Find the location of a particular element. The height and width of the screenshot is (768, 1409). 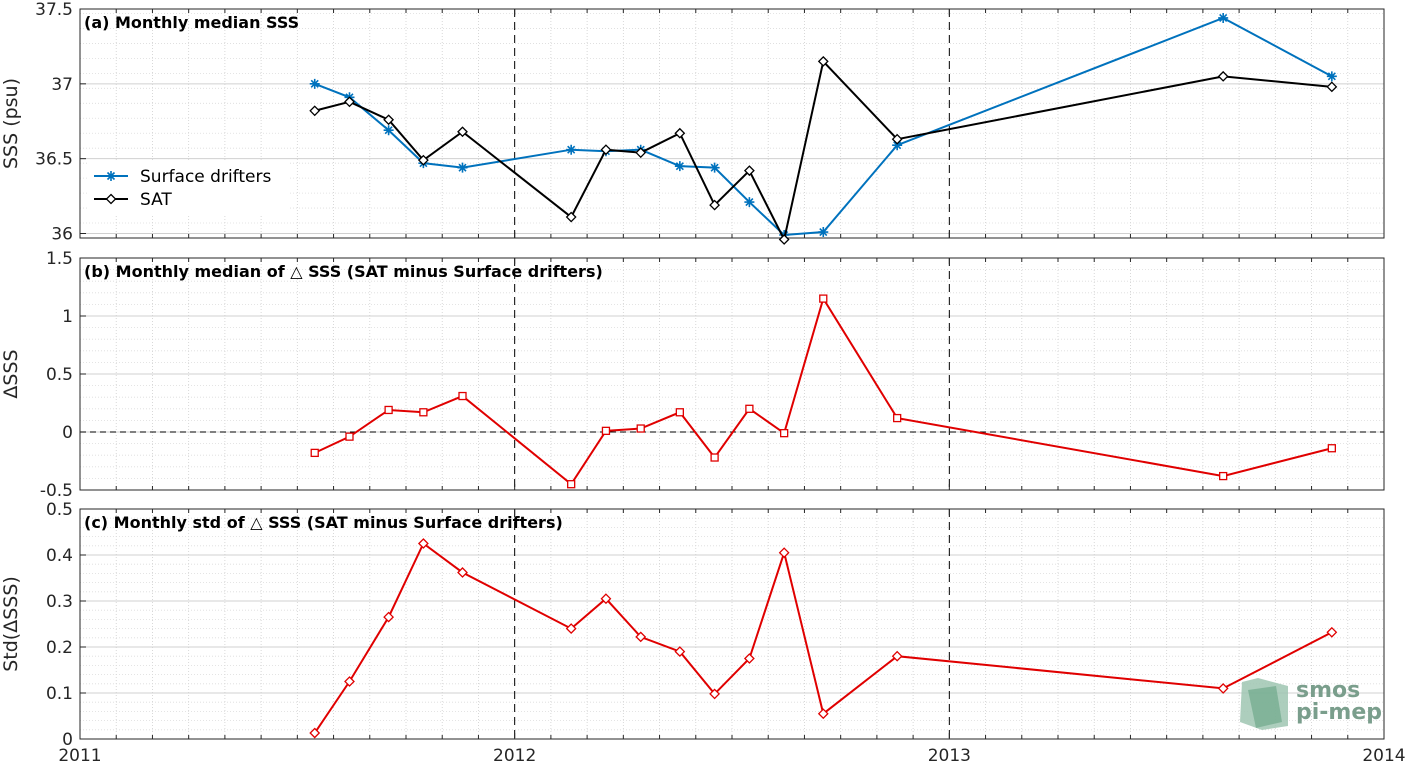

smos-pi-mep-logo: smos pi-mep is located at coordinates (1311, 704).